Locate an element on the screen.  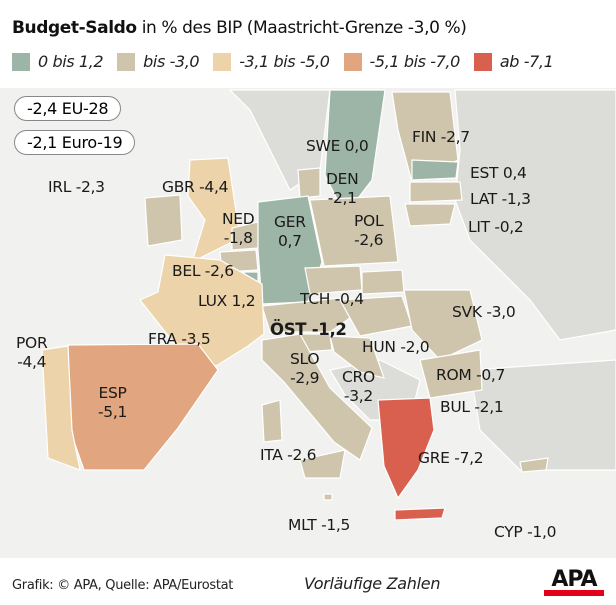
country-den is located at coordinates (309, 183).